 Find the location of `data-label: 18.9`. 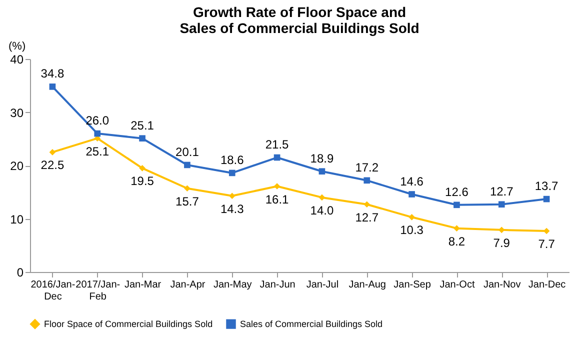

data-label: 18.9 is located at coordinates (322, 158).